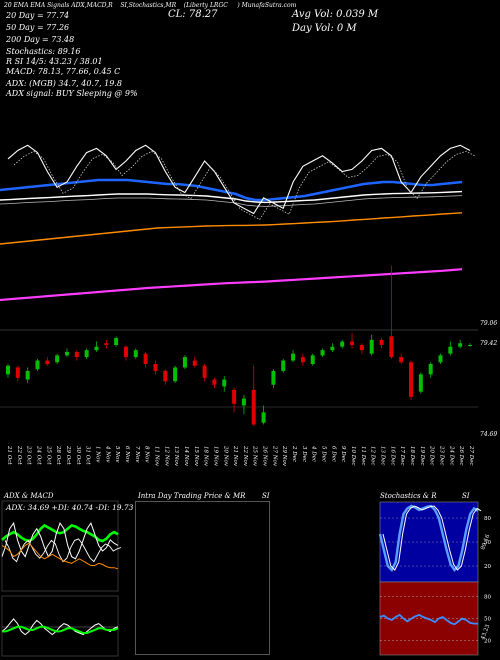 The height and width of the screenshot is (660, 500). What do you see at coordinates (205, 5) in the screenshot?
I see `header-title-c: (Liberty LRGC` at bounding box center [205, 5].